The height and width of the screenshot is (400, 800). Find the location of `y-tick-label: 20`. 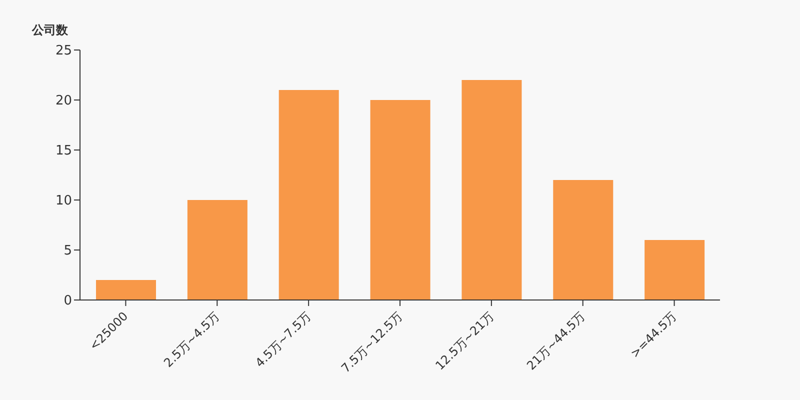

y-tick-label: 20 is located at coordinates (63, 101).